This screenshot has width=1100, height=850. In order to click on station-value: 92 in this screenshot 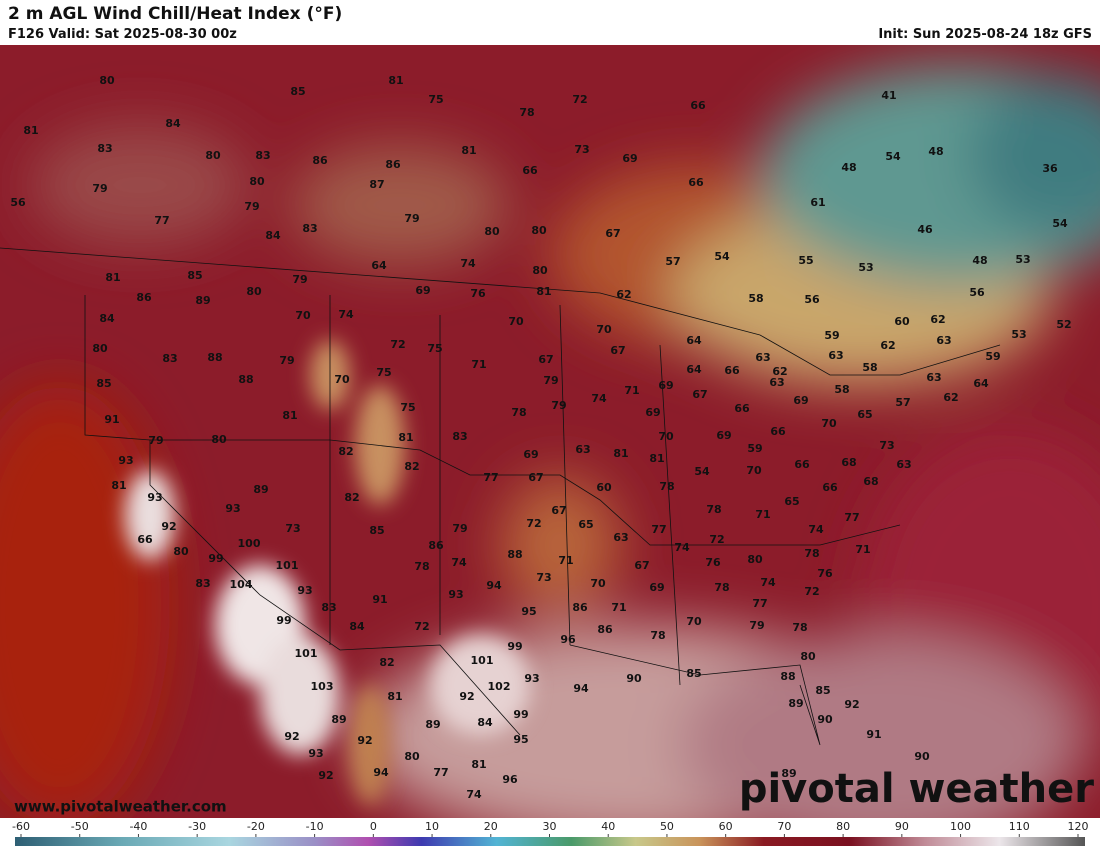, I will do `click(325, 775)`.